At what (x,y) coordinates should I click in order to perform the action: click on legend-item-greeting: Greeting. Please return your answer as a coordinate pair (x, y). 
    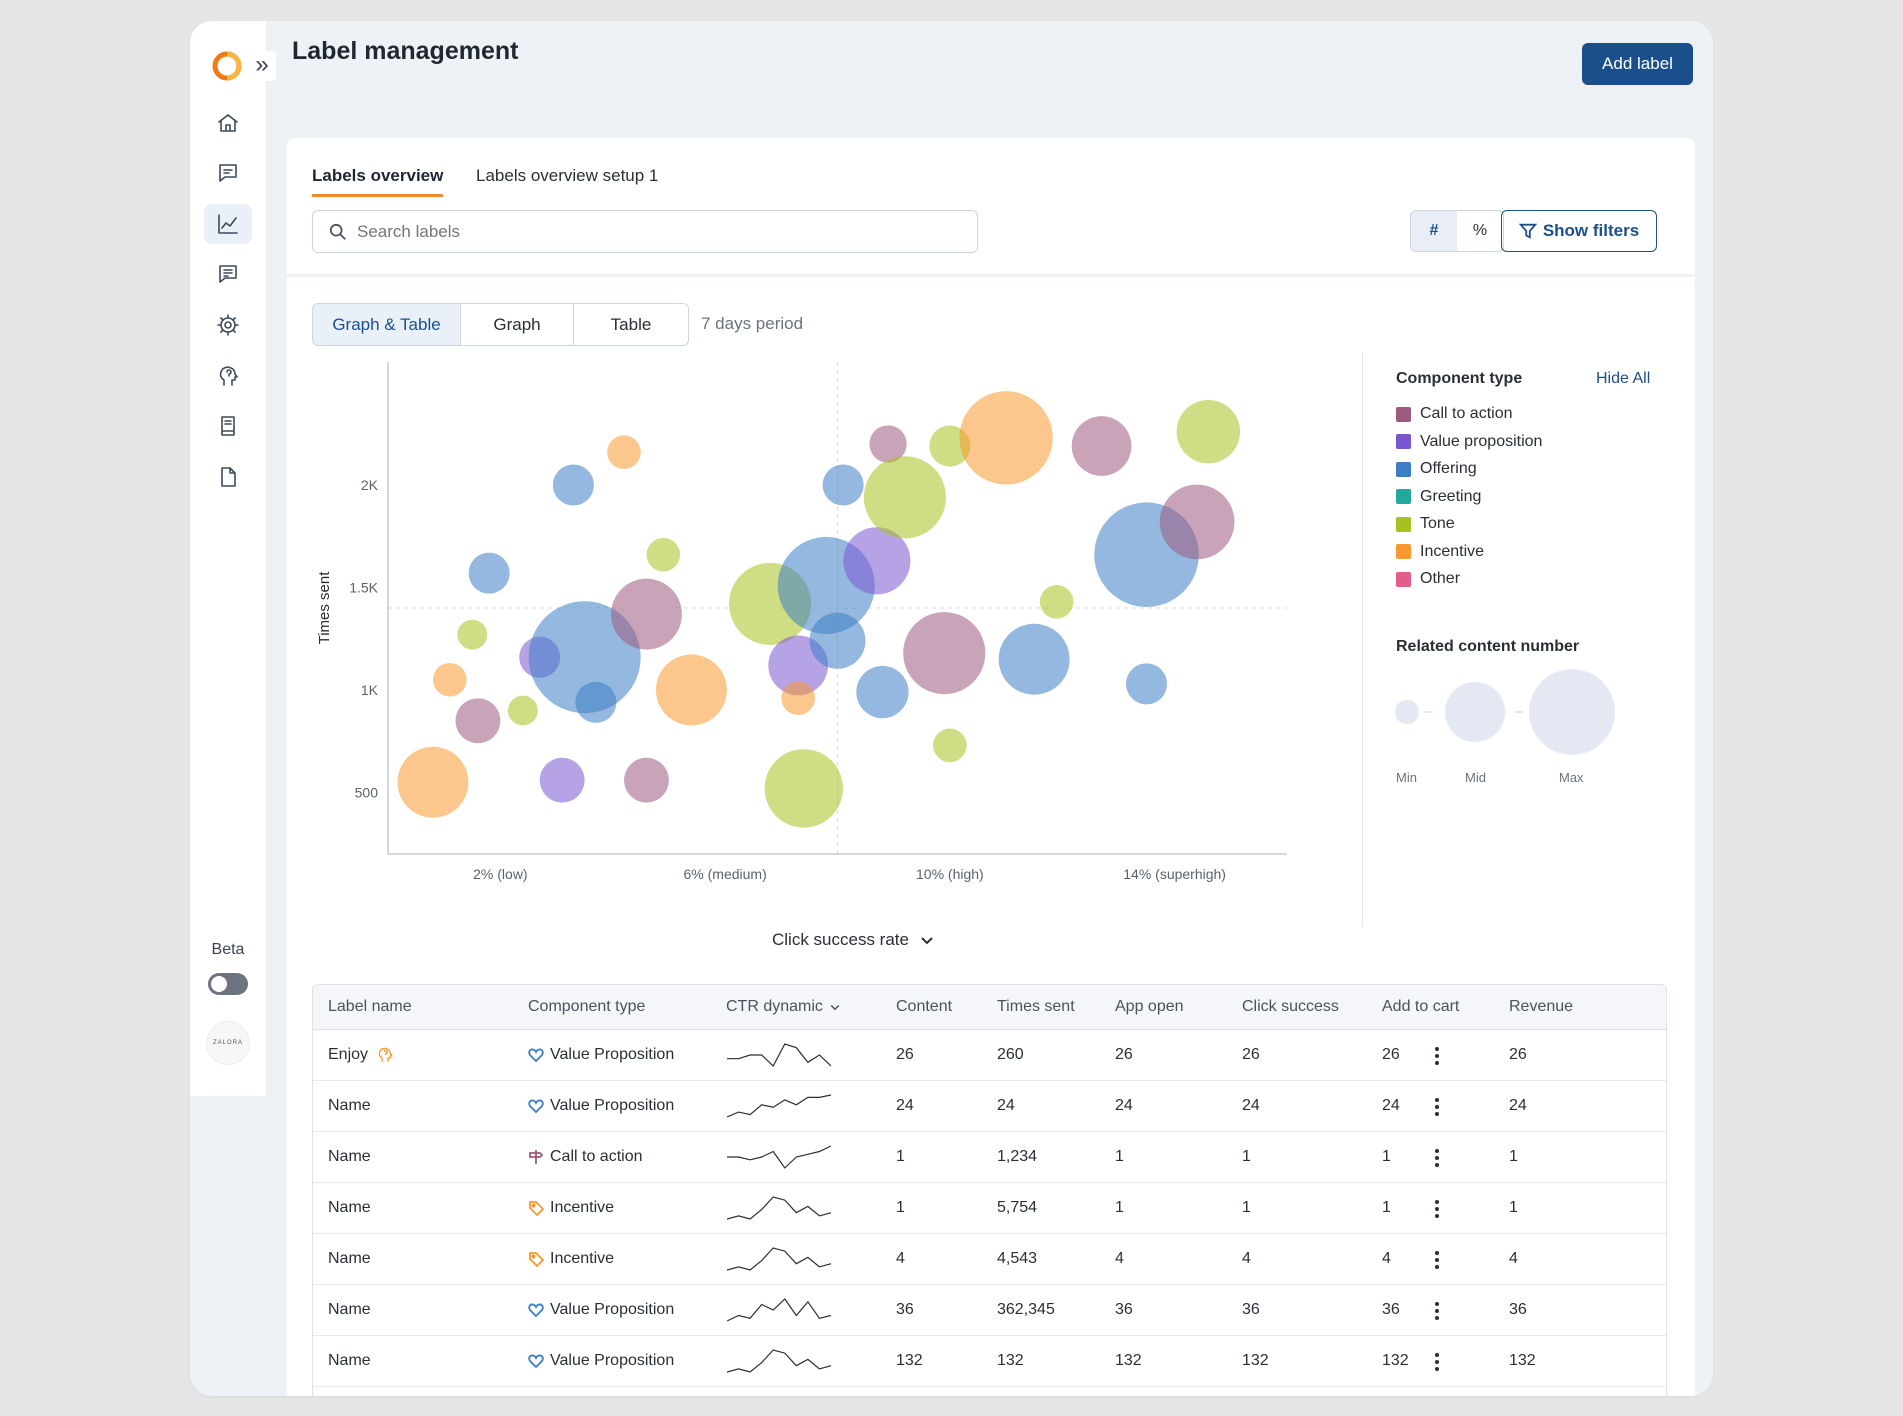
    Looking at the image, I should click on (1438, 497).